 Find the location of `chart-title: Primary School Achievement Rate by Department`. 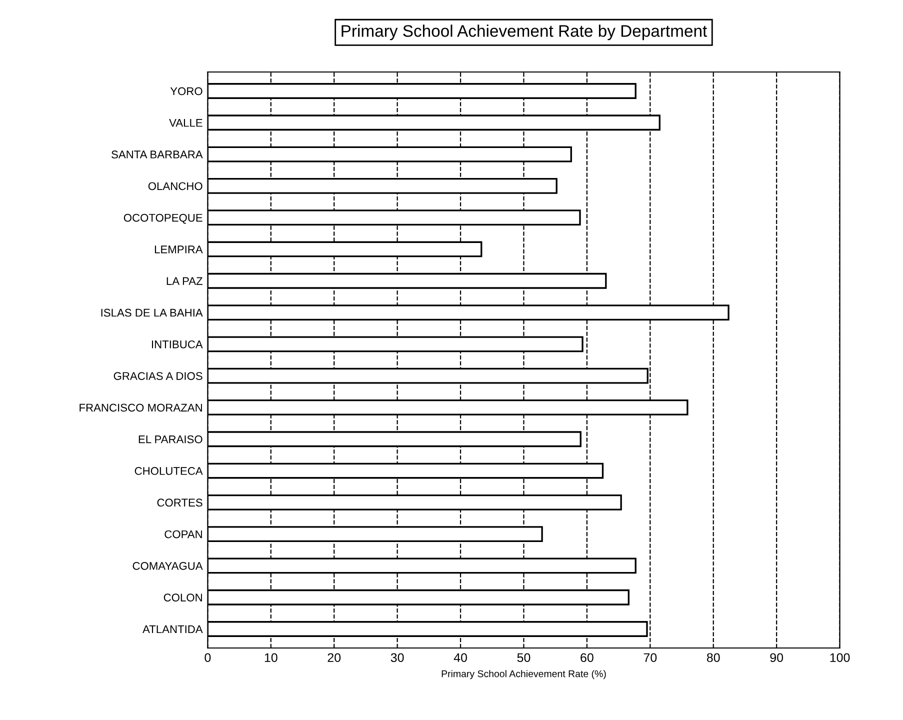

chart-title: Primary School Achievement Rate by Department is located at coordinates (525, 32).